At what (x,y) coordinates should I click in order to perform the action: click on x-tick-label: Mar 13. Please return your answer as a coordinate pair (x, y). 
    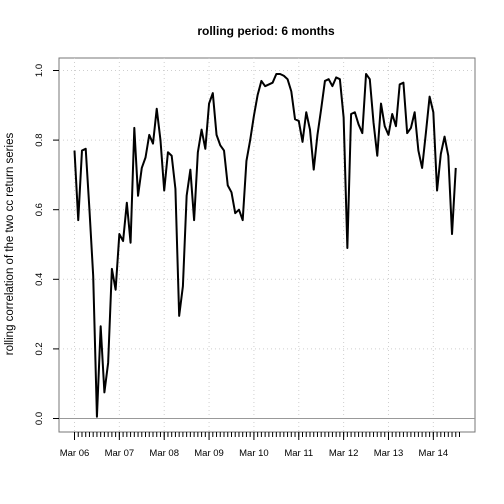
    Looking at the image, I should click on (389, 453).